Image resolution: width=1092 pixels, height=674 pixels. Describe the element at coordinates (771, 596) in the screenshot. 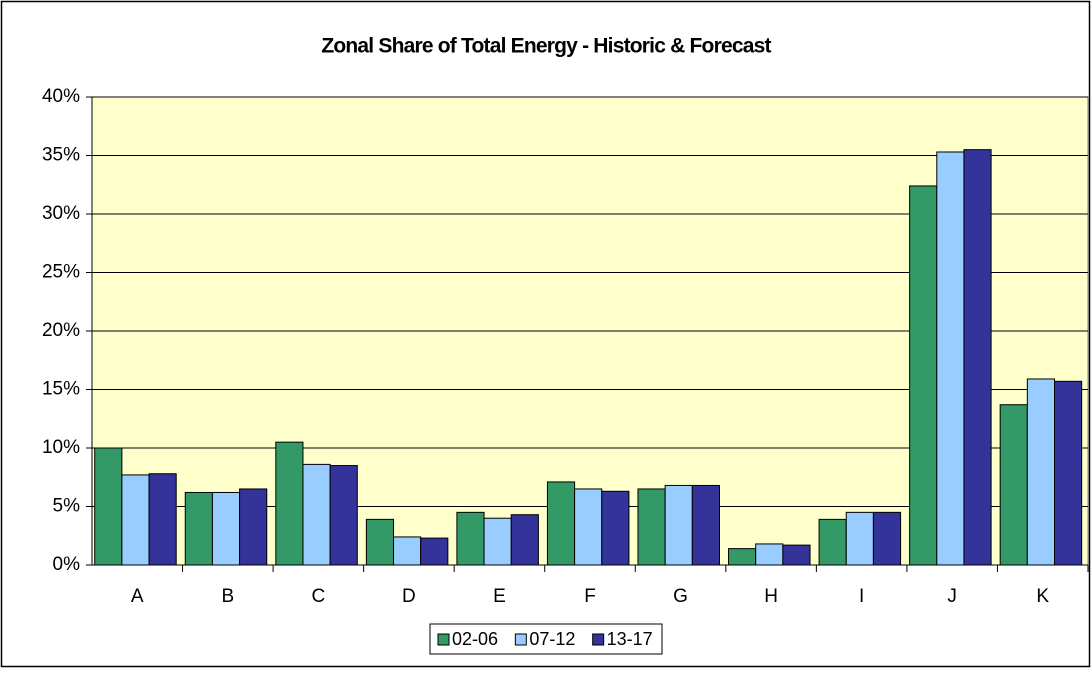

I see `x-tick-label: H` at that location.